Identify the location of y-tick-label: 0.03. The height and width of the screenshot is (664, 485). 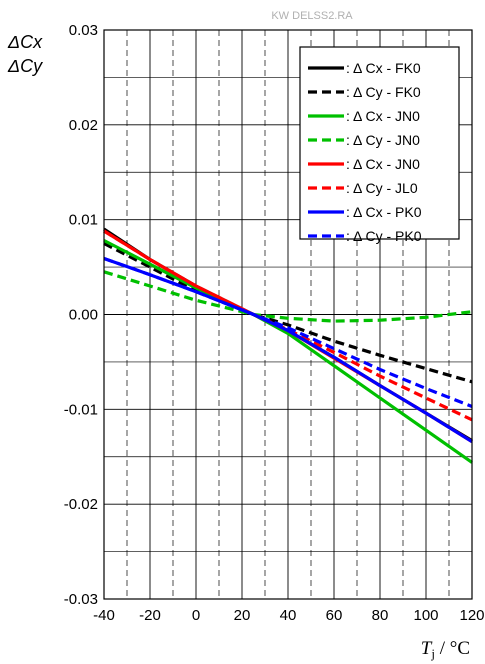
(83, 30).